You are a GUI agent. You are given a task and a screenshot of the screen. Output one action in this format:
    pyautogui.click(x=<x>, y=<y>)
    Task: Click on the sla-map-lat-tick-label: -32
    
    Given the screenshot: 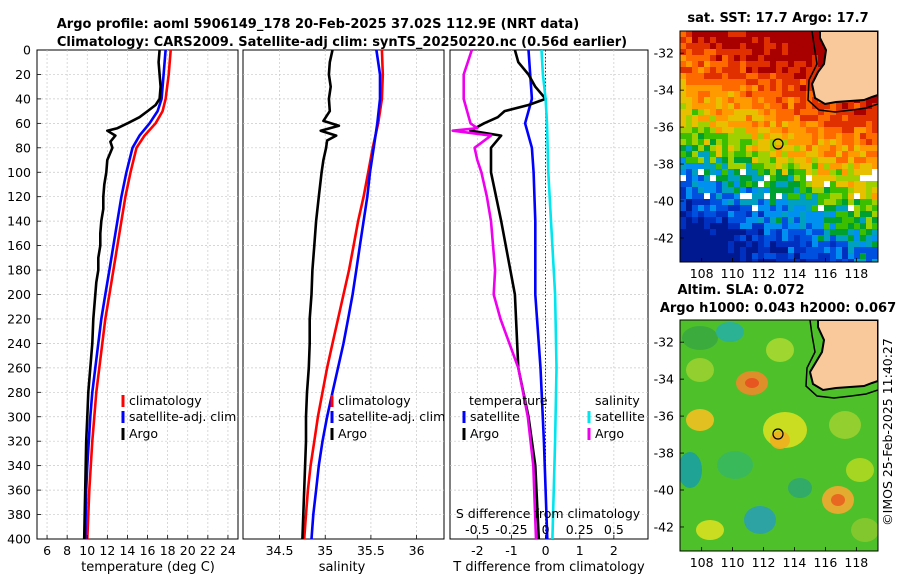 What is the action you would take?
    pyautogui.click(x=664, y=342)
    